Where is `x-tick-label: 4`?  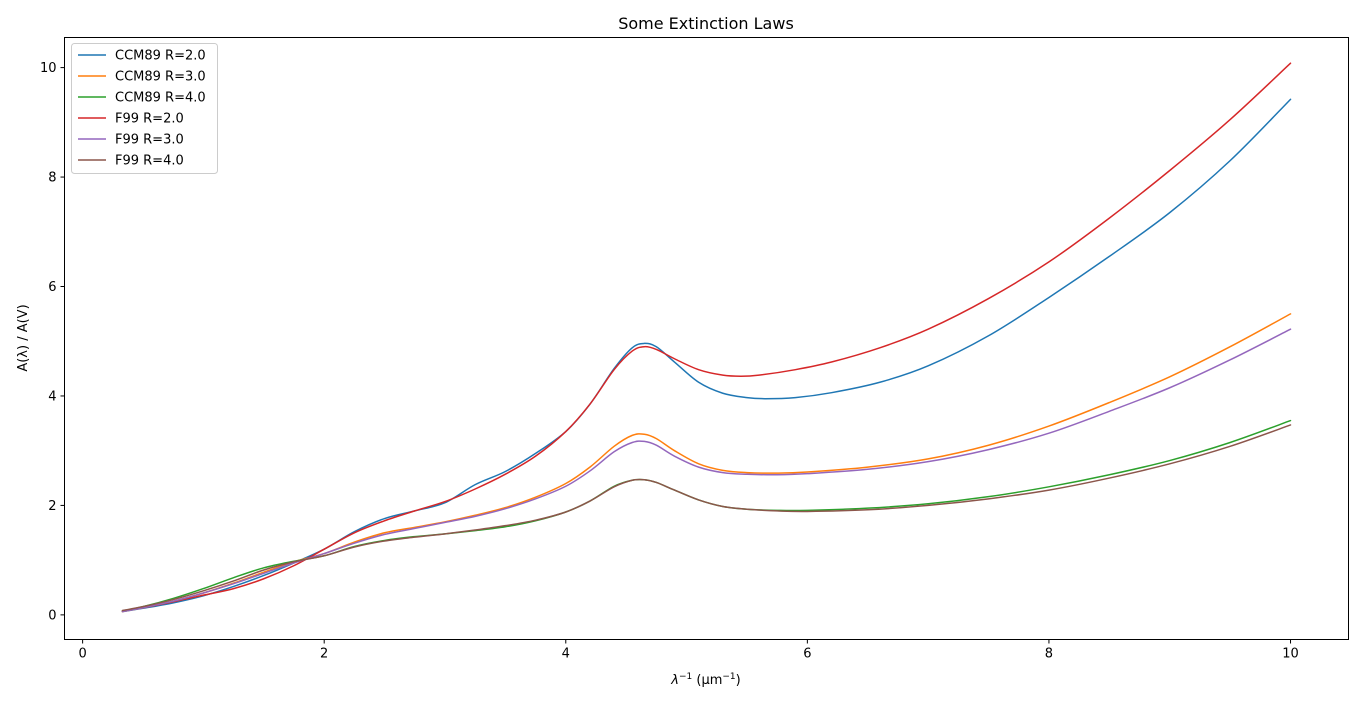
x-tick-label: 4 is located at coordinates (566, 654).